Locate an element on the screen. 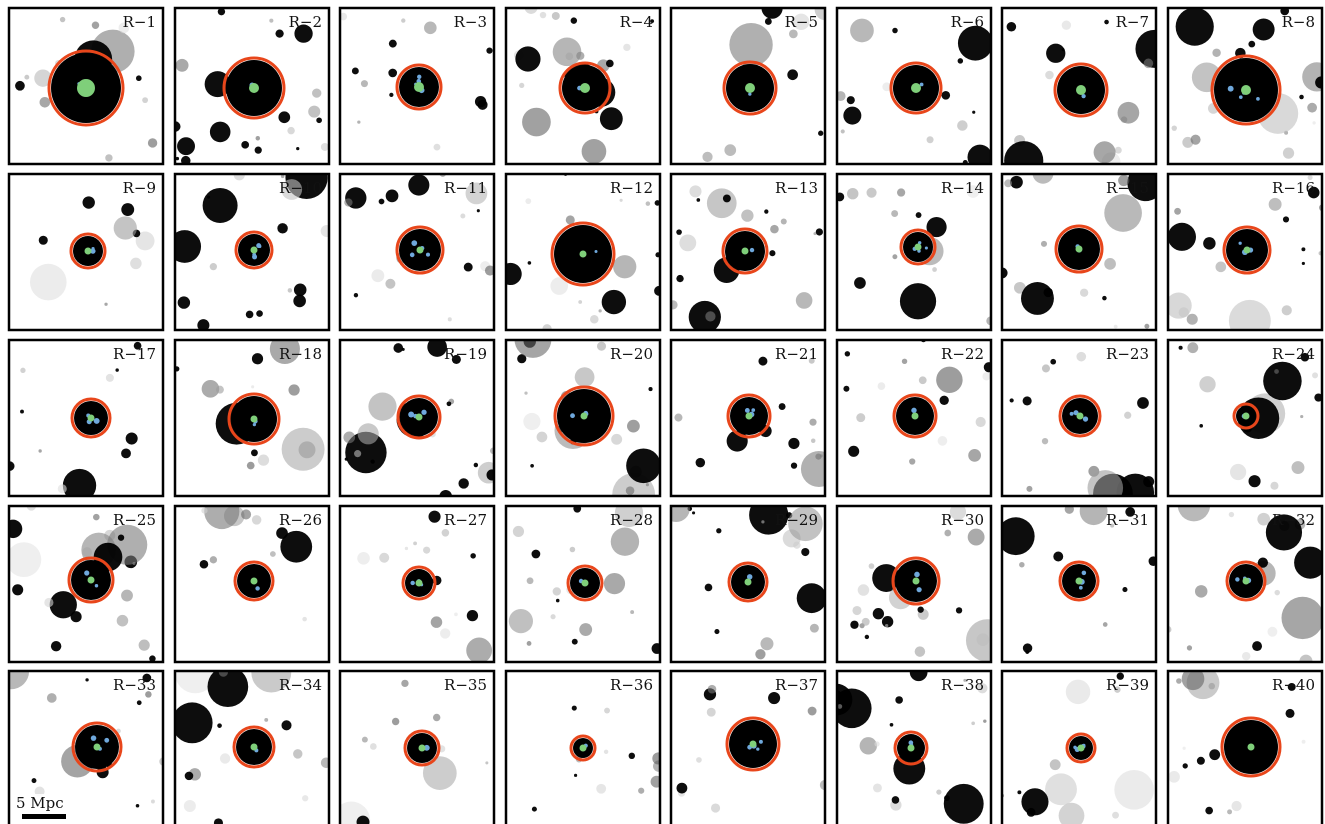 This screenshot has width=1325, height=824. panel-label: R−32 is located at coordinates (1293, 520).